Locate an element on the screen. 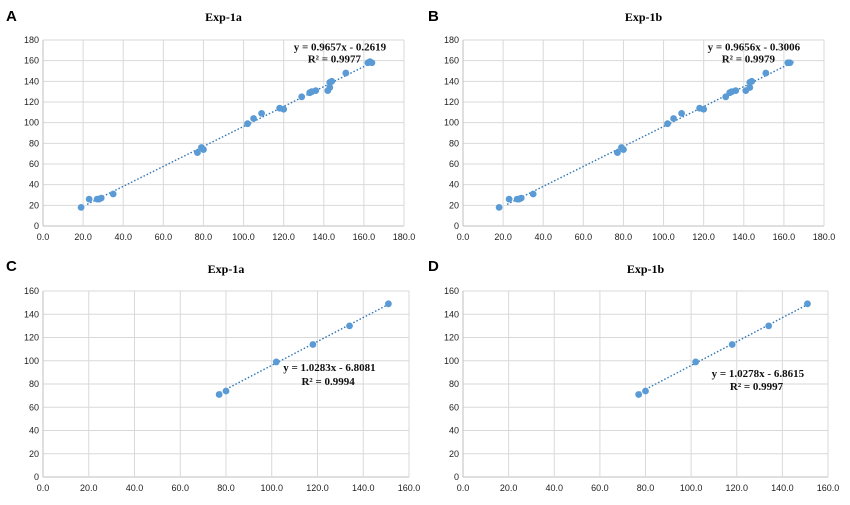  y-tick-label: 140 is located at coordinates (451, 81).